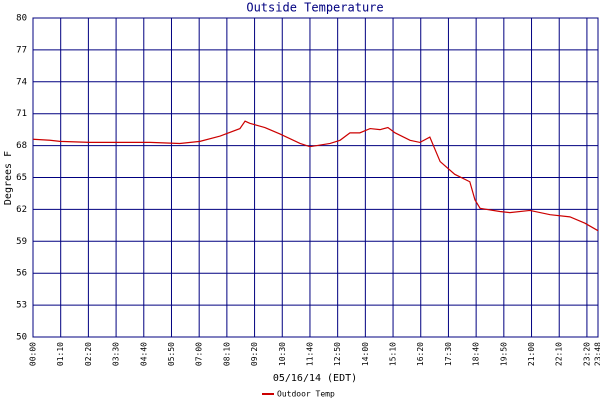  What do you see at coordinates (8, 178) in the screenshot?
I see `y-axis-label: Degrees F` at bounding box center [8, 178].